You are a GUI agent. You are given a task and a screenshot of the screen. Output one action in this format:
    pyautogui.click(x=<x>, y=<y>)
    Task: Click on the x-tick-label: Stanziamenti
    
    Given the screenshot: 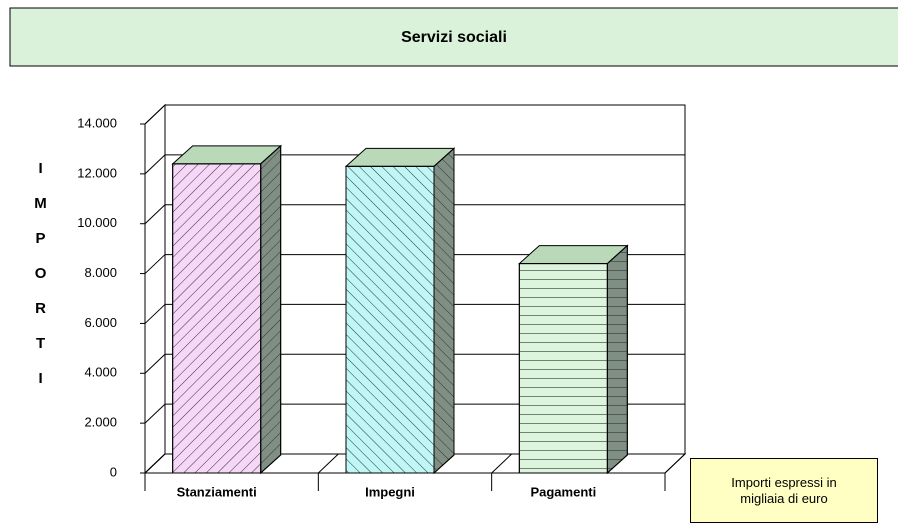 What is the action you would take?
    pyautogui.click(x=217, y=491)
    